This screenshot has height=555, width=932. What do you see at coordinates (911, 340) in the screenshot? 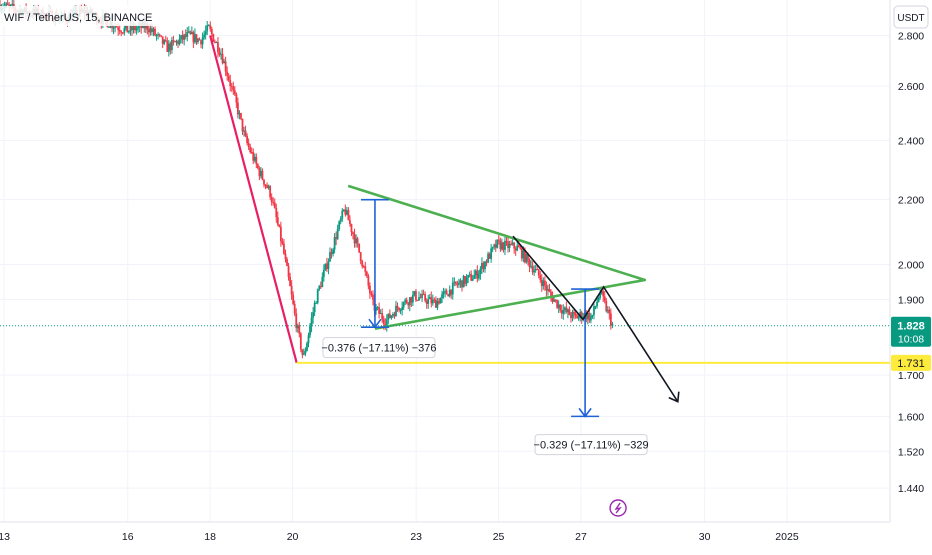
I see `bar-countdown: 10:08` at bounding box center [911, 340].